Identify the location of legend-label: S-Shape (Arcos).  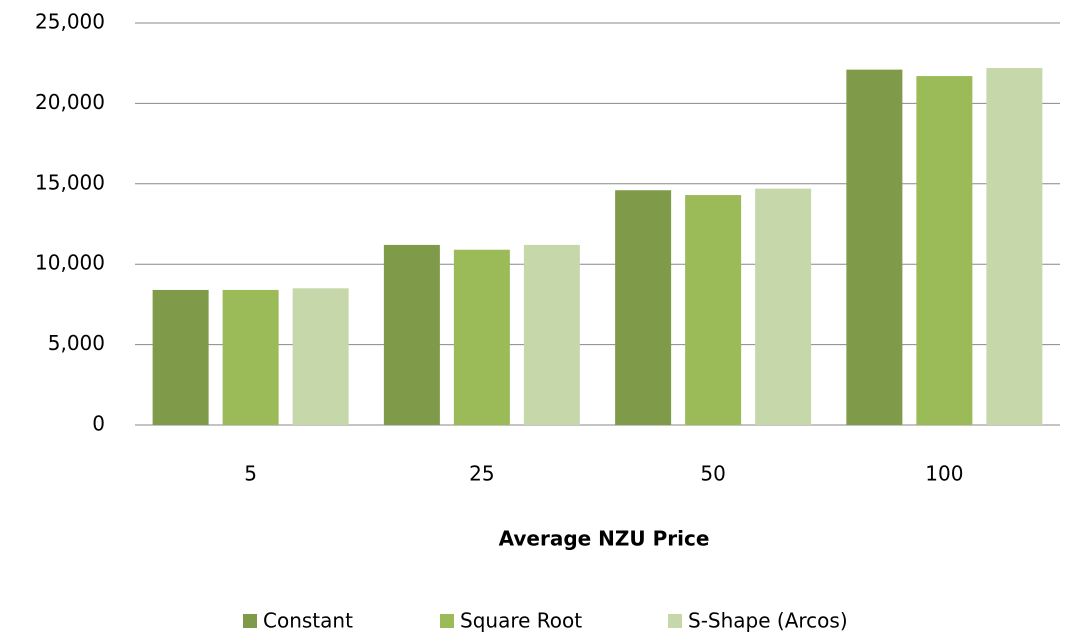
(768, 621).